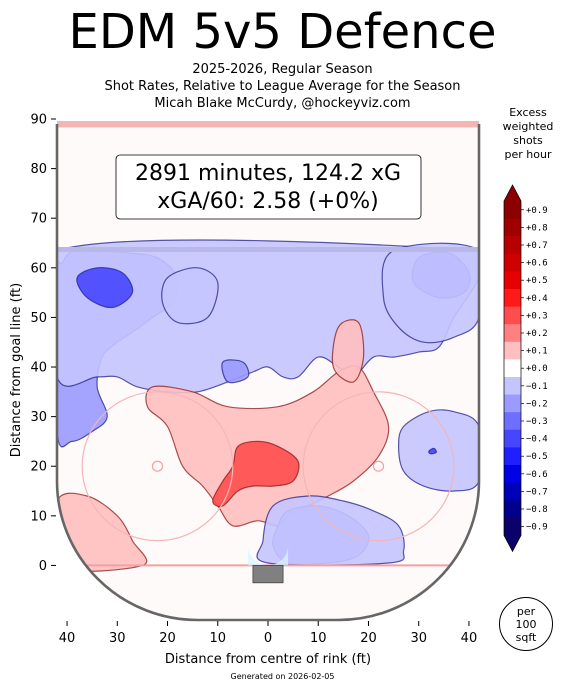  What do you see at coordinates (537, 228) in the screenshot?
I see `colorbar-label: +0.8` at bounding box center [537, 228].